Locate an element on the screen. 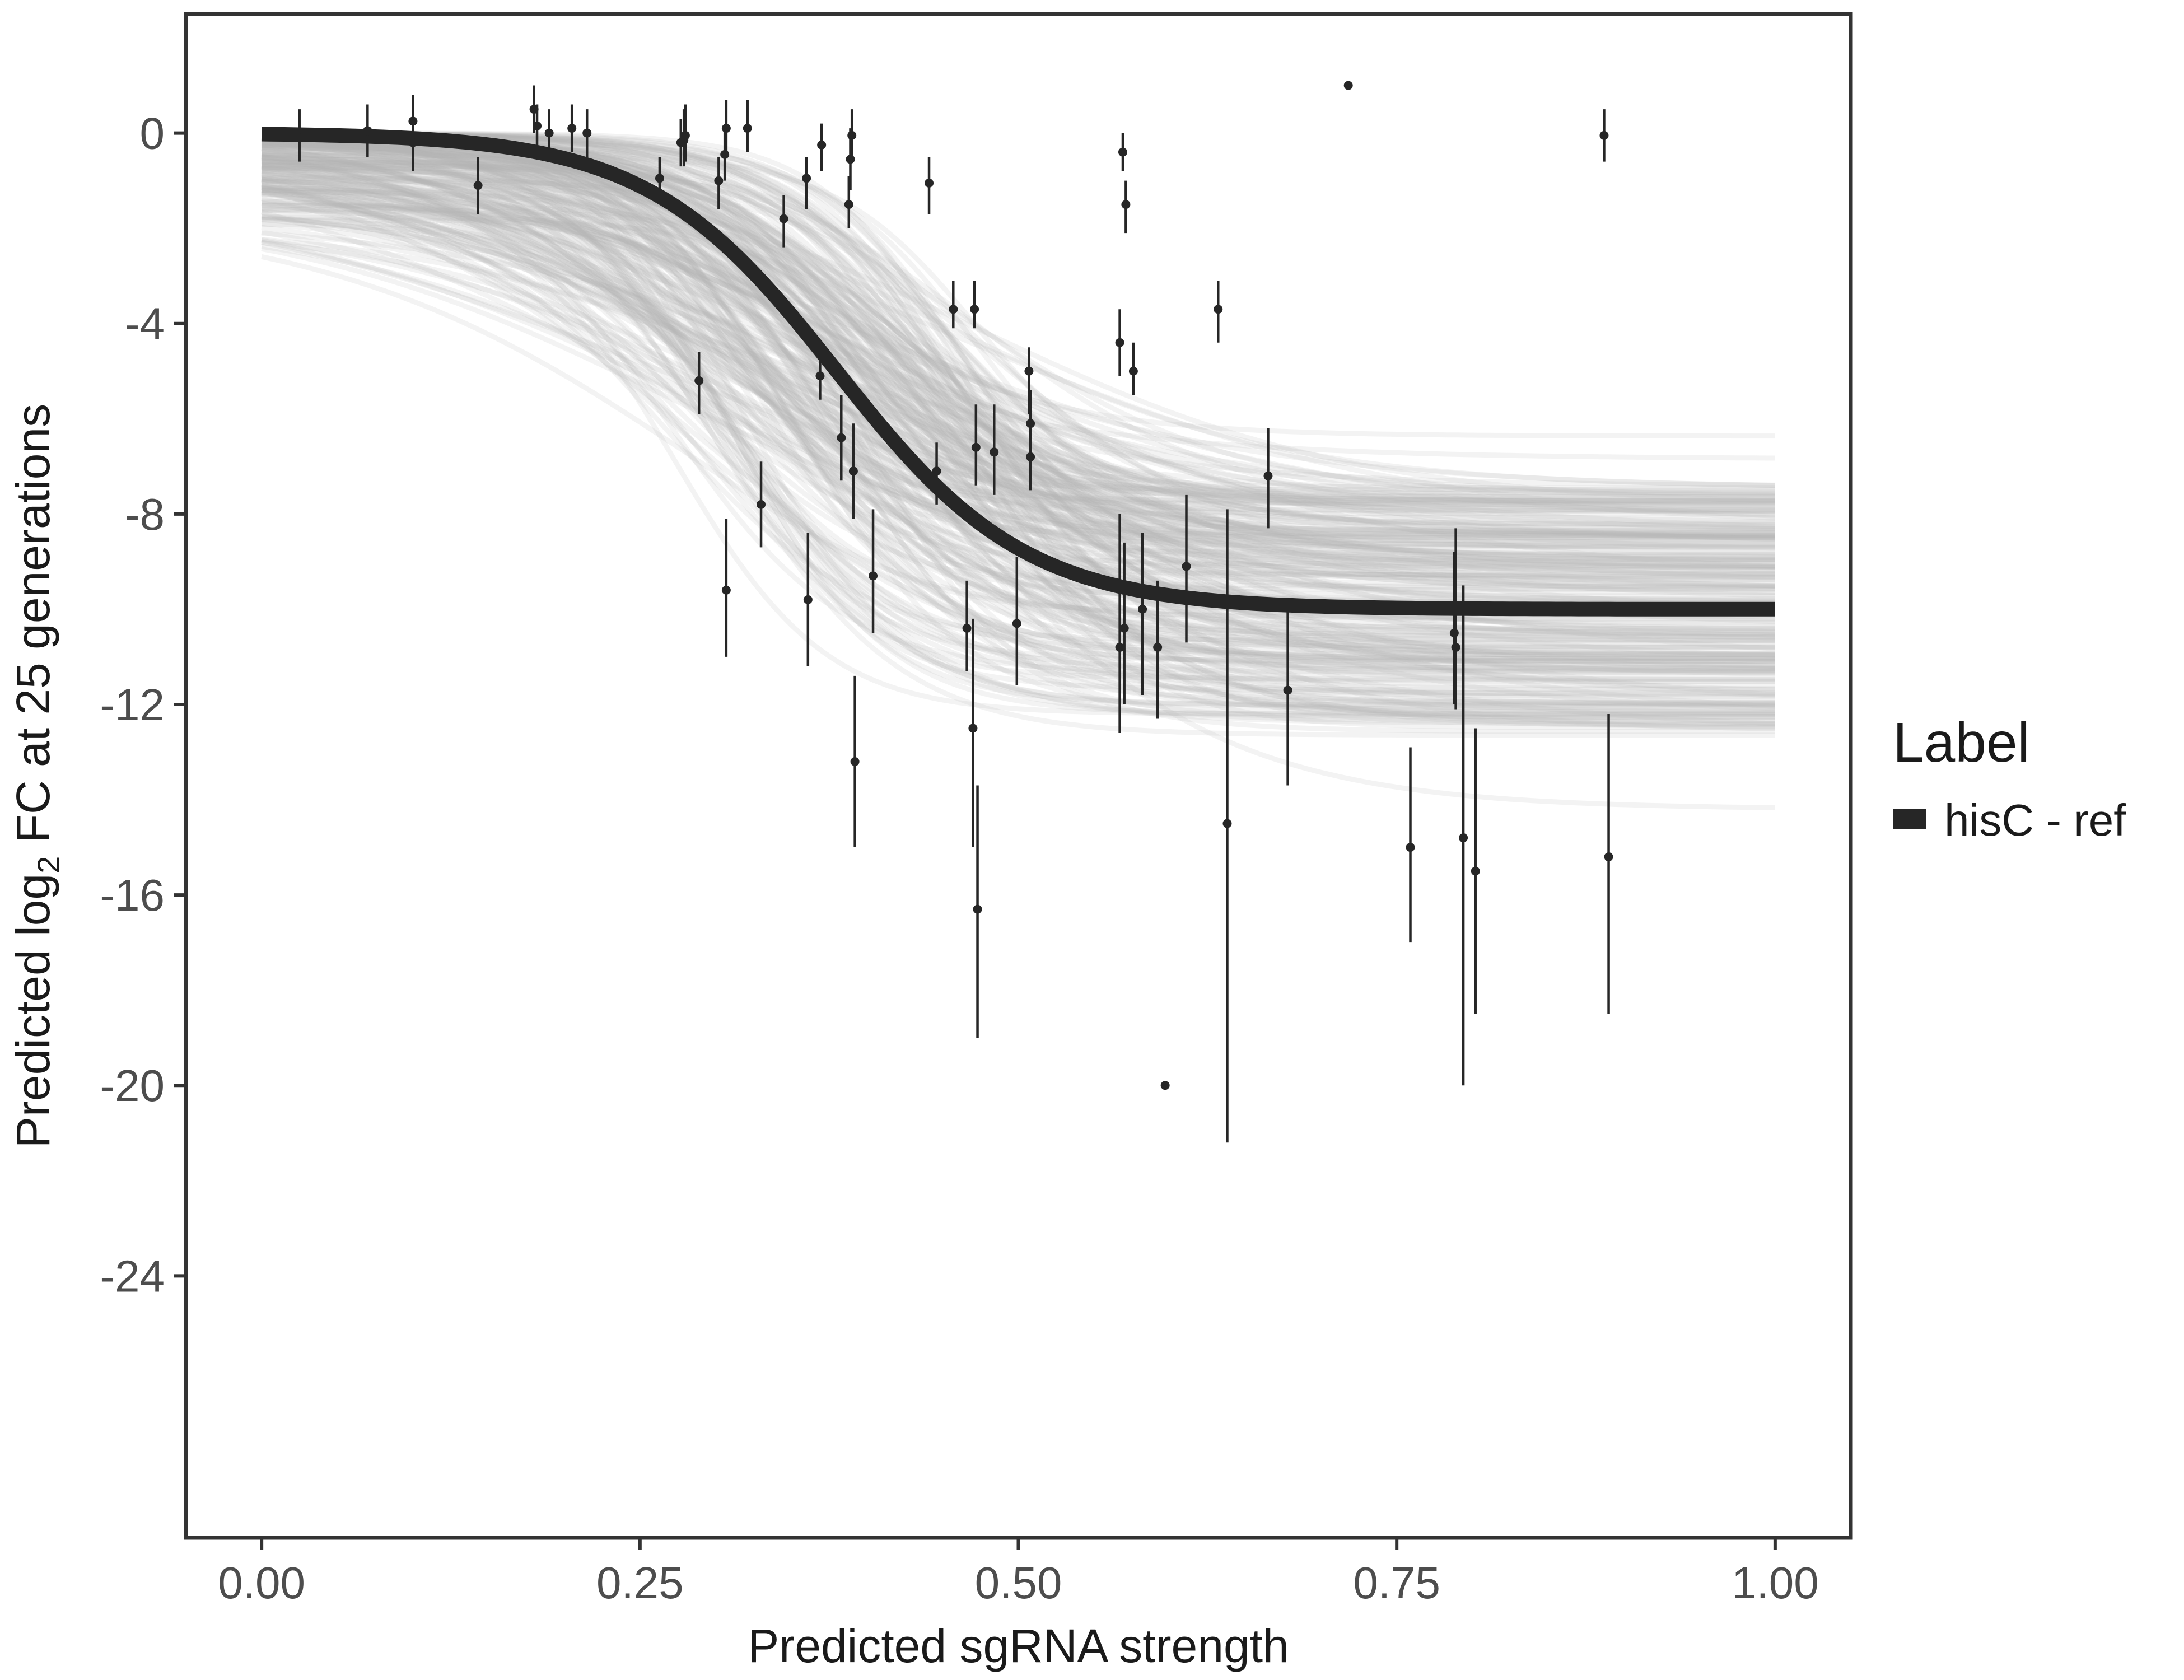 This screenshot has width=2184, height=1680. y-tick-label: -4 is located at coordinates (145, 324).